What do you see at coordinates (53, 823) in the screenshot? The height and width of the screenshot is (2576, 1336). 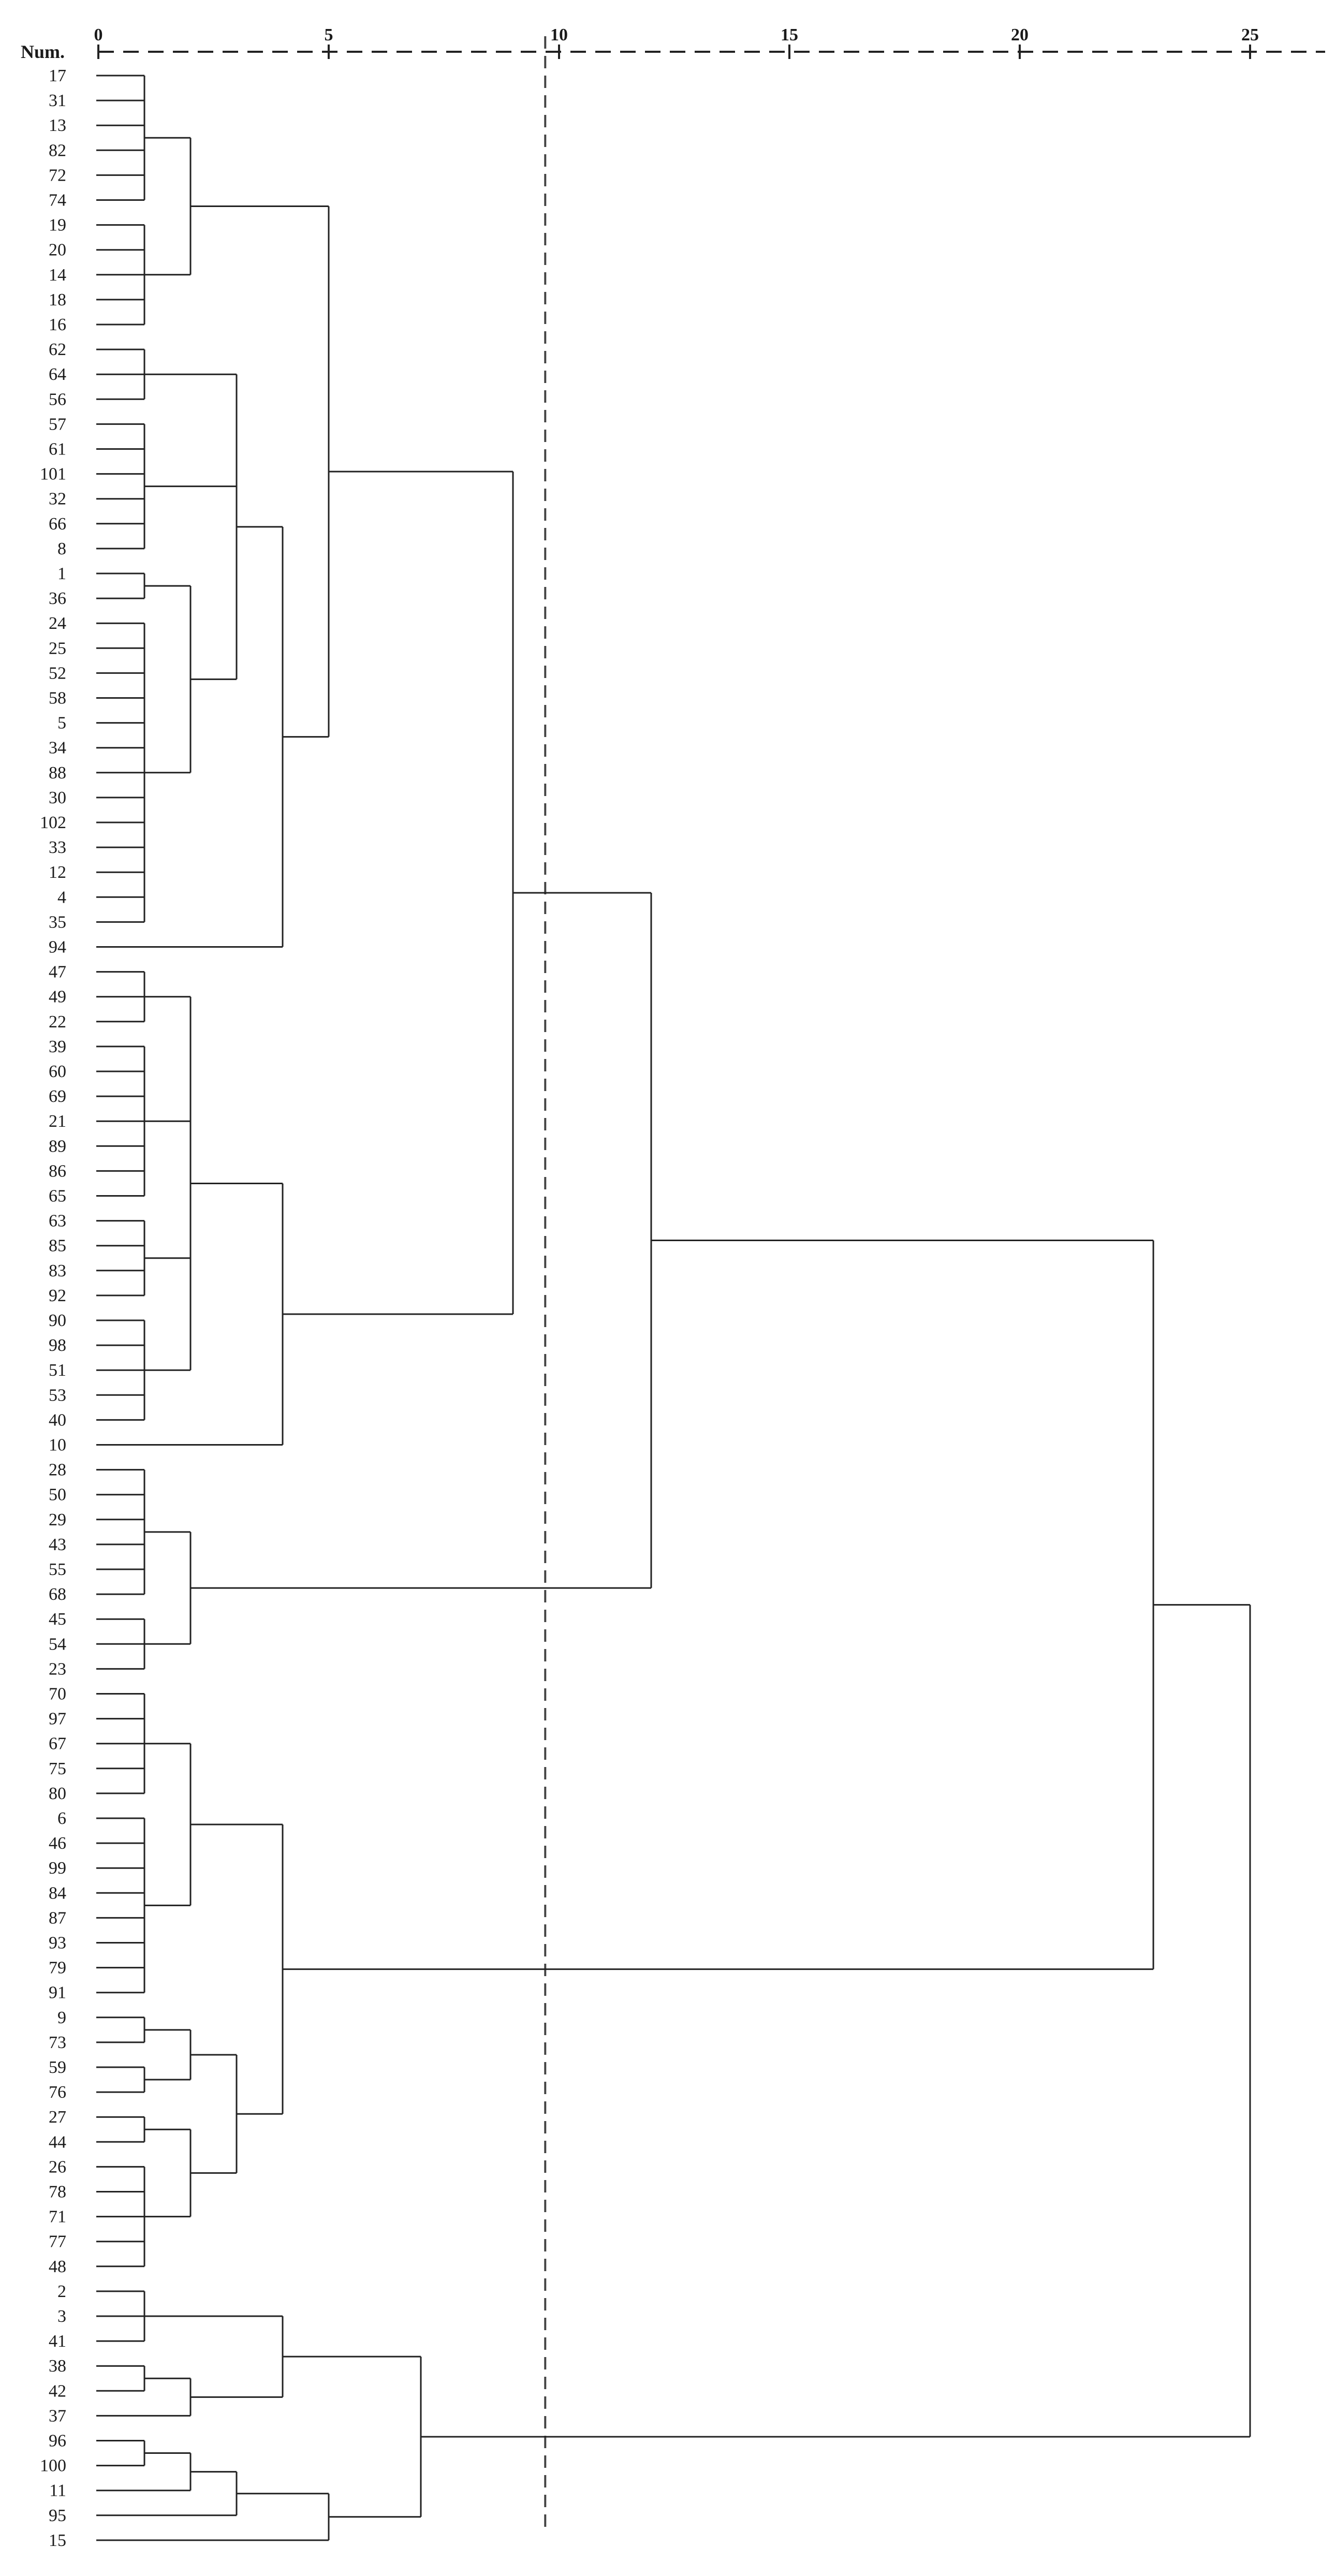 I see `leaf-label-102: 102` at bounding box center [53, 823].